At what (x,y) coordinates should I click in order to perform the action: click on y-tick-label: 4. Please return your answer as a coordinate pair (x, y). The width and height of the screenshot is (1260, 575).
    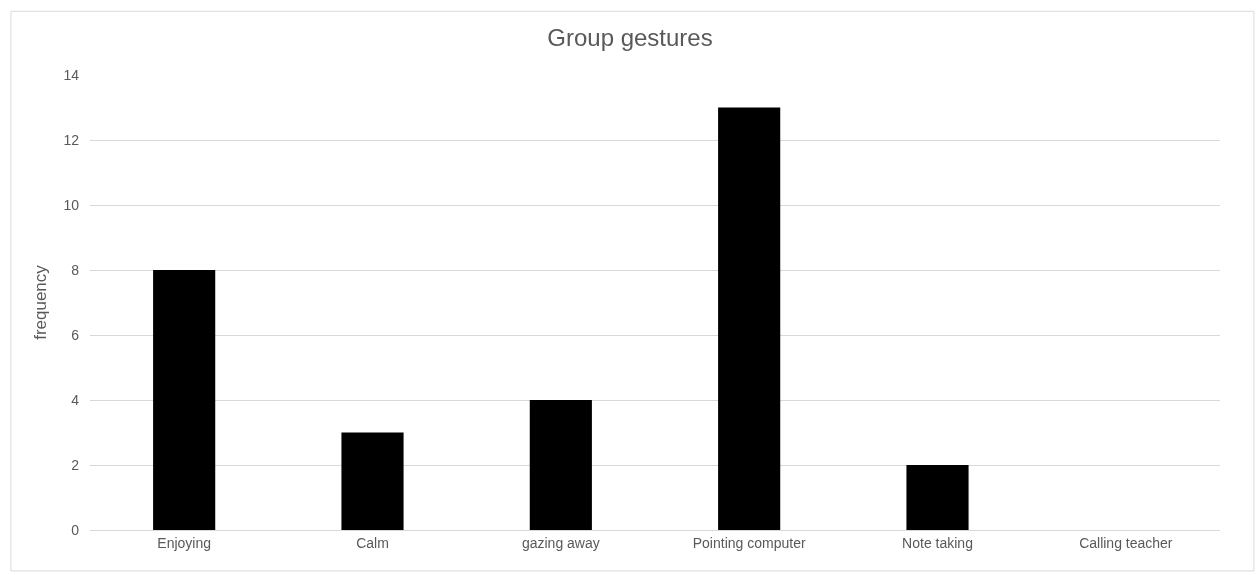
    Looking at the image, I should click on (75, 399).